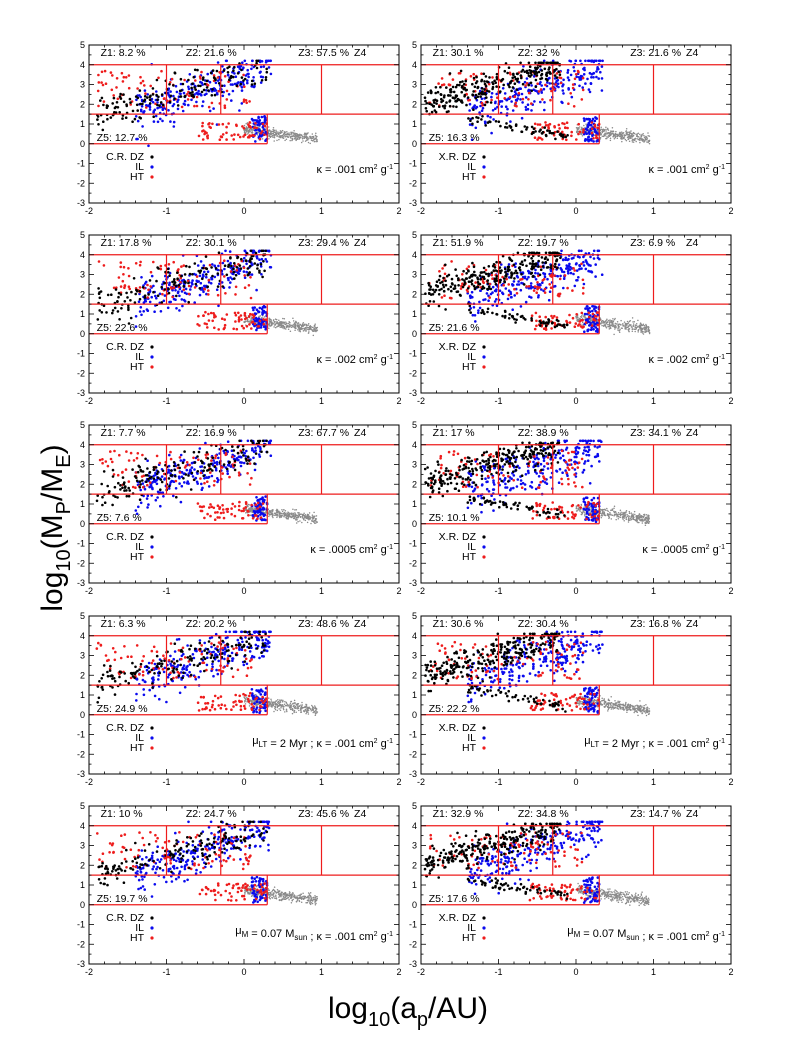 The image size is (806, 1042). Describe the element at coordinates (484, 367) in the screenshot. I see `legend-marker` at that location.